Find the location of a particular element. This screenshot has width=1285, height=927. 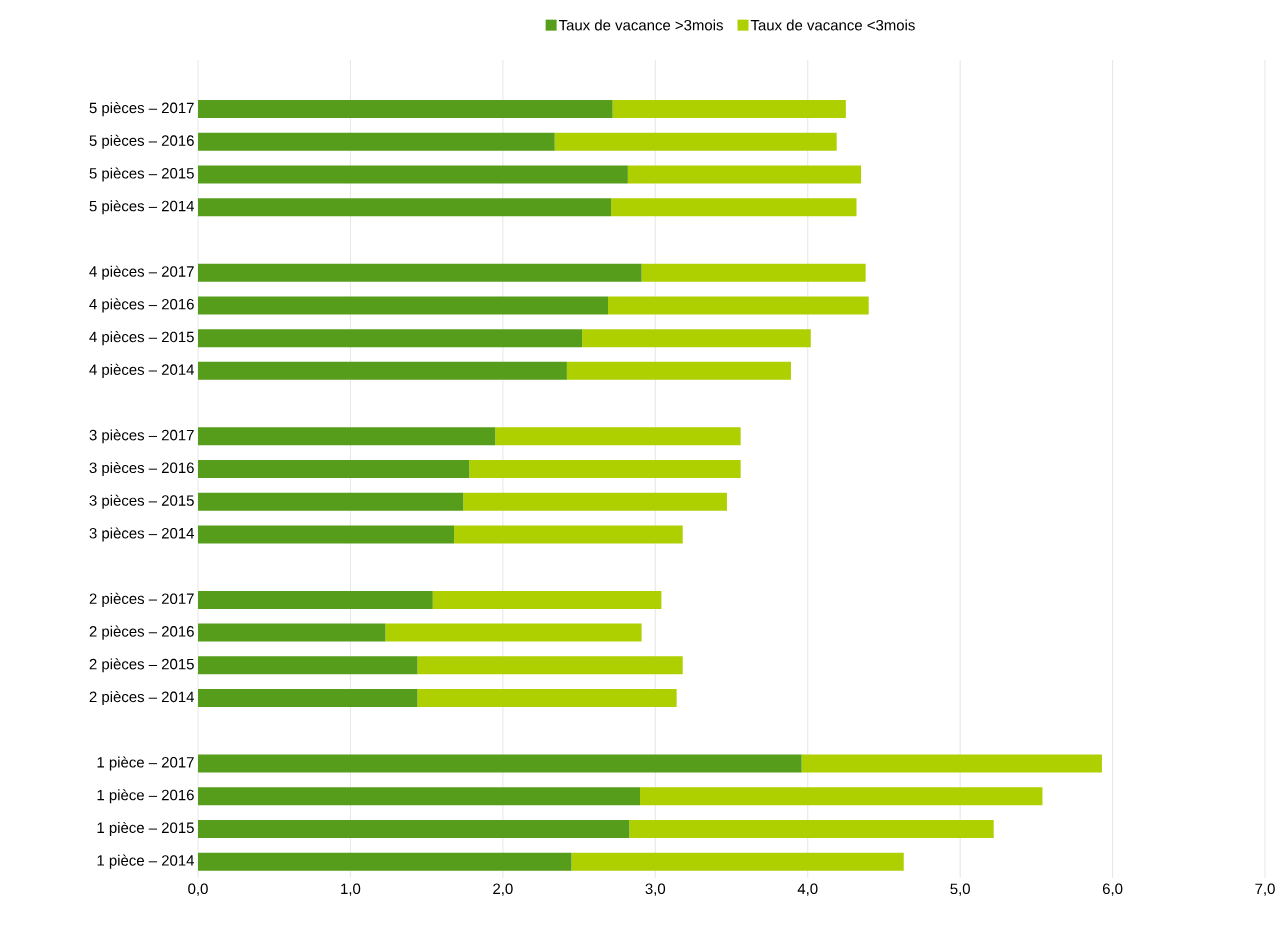

y-tick-label: 3 pièces – 2017 is located at coordinates (141, 436).